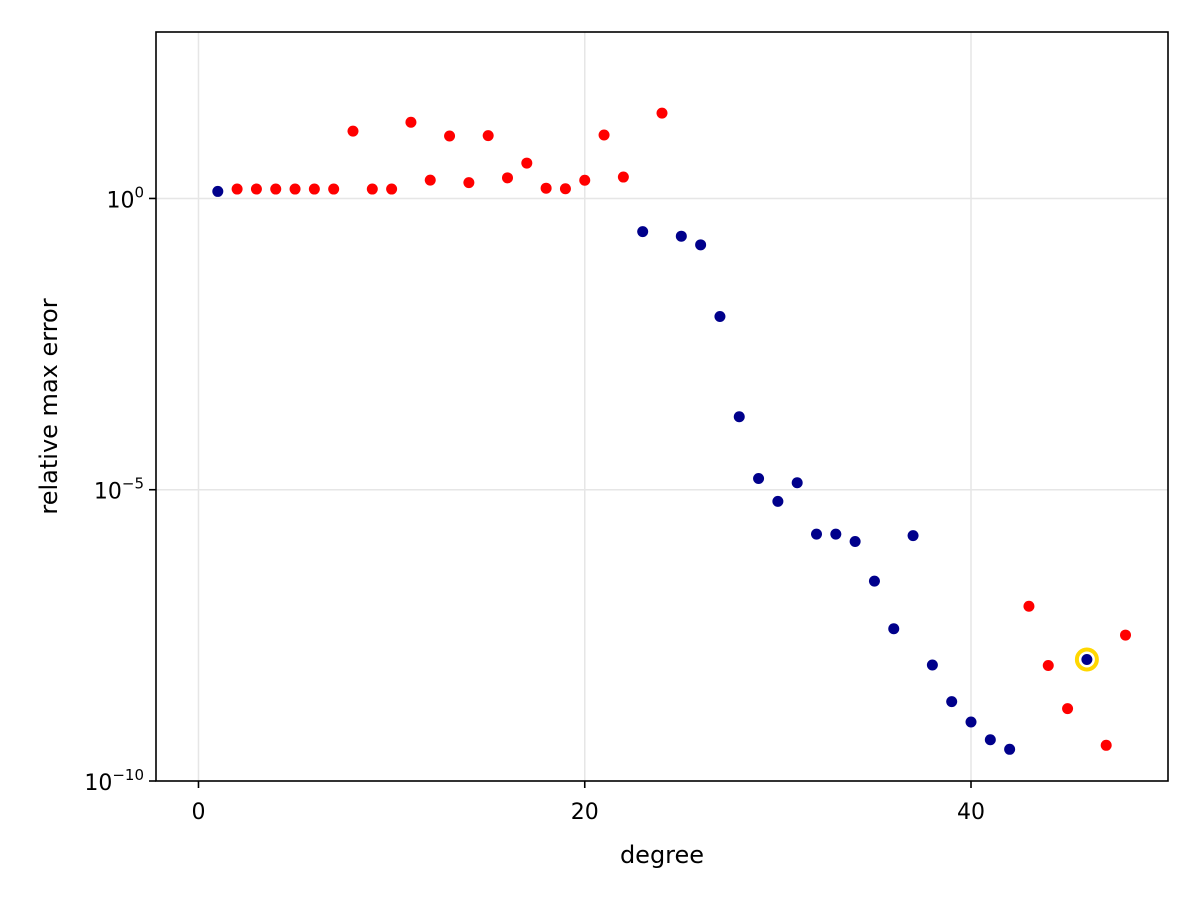  I want to click on y-tick-label: 10⁻⁵, so click(119, 490).